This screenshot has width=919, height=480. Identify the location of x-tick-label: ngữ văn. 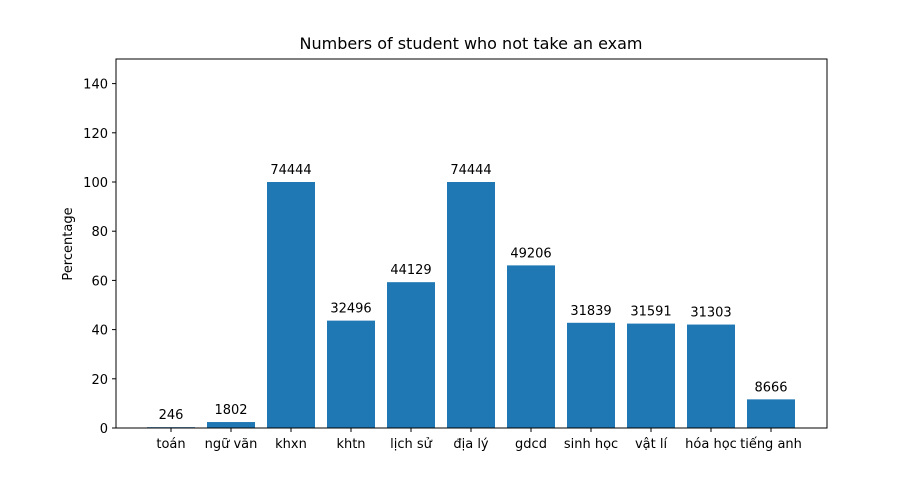
(231, 444).